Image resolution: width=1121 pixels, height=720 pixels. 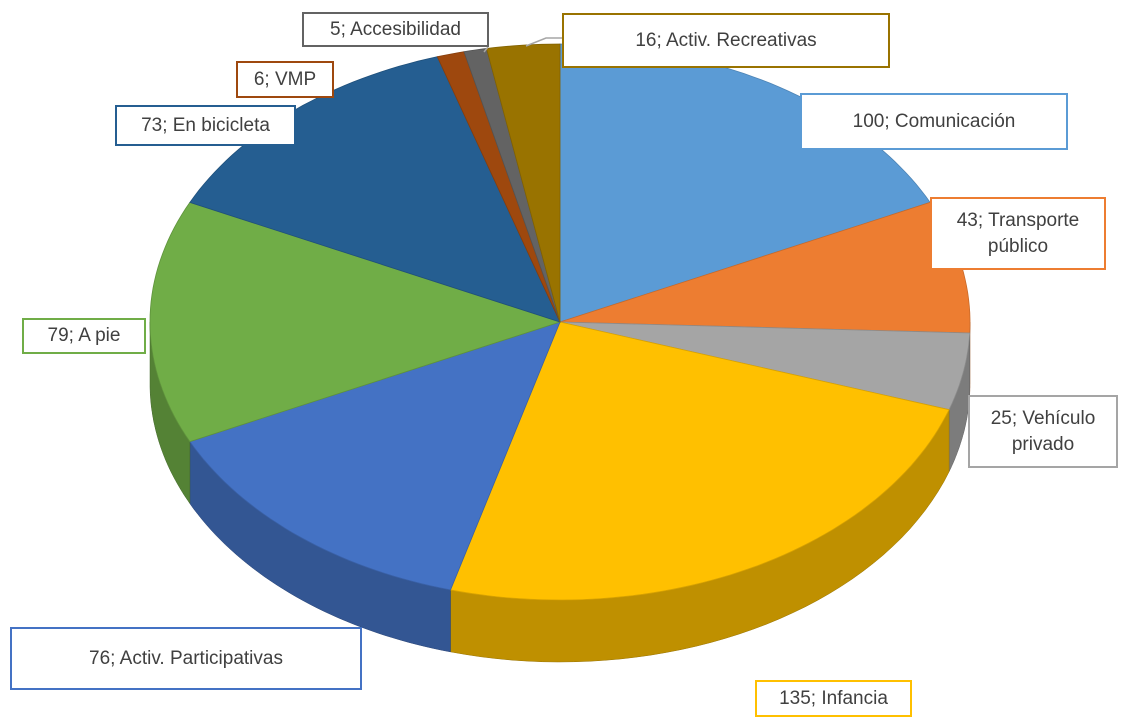 I want to click on data-label: 25; Vehículo privado, so click(x=1043, y=431).